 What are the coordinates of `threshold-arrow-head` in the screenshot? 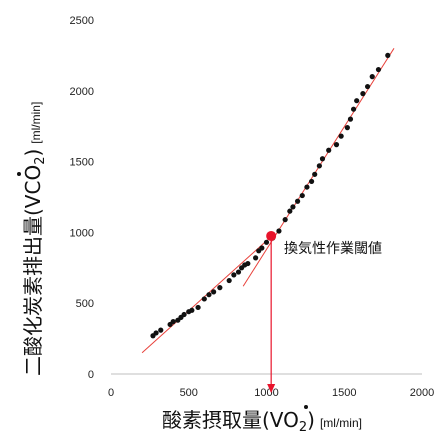 It's located at (271, 388).